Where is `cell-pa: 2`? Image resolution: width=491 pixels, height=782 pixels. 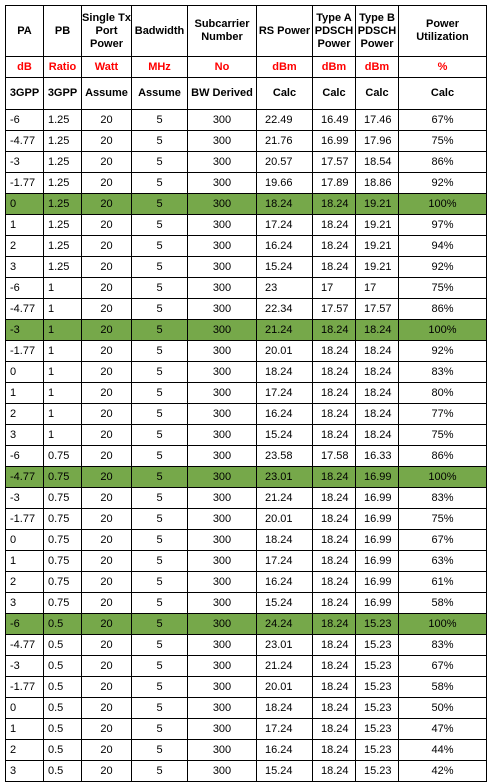 cell-pa: 2 is located at coordinates (24, 246).